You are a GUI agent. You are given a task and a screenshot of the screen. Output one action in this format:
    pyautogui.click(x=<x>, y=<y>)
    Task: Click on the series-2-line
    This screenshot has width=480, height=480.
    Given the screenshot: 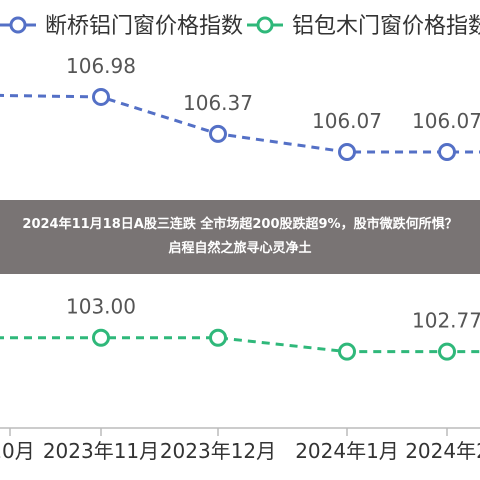 What is the action you would take?
    pyautogui.click(x=240, y=345)
    